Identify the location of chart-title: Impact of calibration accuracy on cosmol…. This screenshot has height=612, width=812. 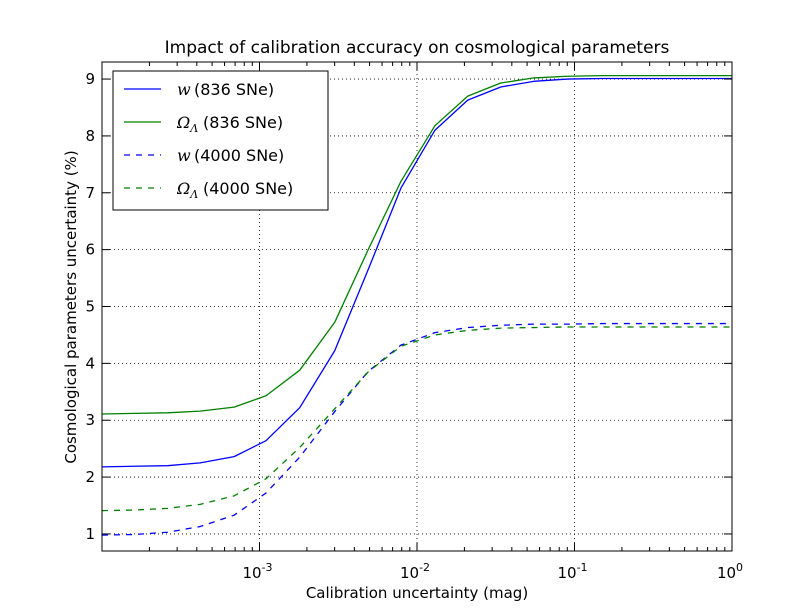
(417, 48).